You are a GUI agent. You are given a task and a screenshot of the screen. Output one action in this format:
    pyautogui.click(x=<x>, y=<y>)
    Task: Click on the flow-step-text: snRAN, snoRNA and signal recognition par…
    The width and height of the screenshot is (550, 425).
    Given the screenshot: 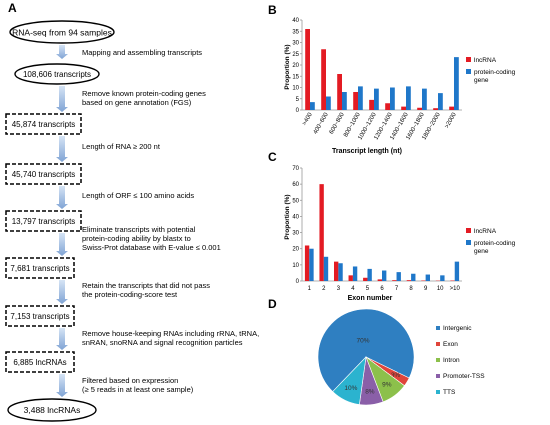 What is the action you would take?
    pyautogui.click(x=162, y=342)
    